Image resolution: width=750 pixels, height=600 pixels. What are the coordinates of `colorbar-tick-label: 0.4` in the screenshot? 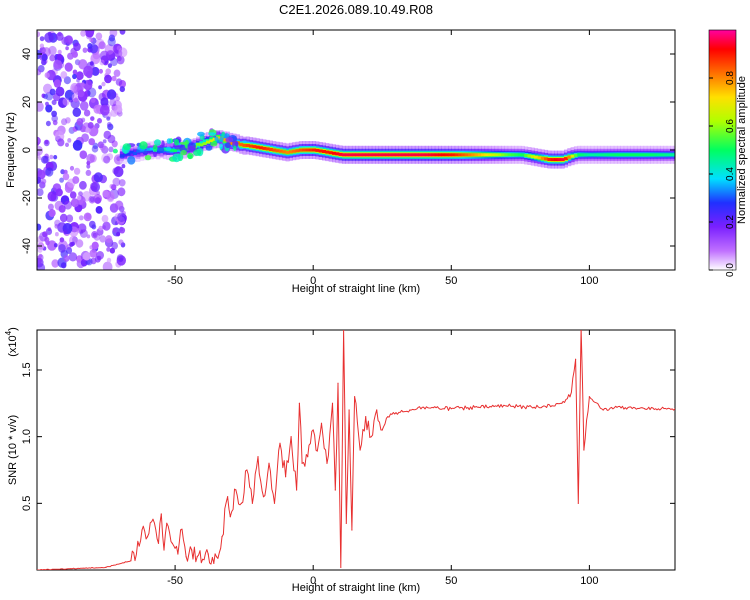 It's located at (730, 174).